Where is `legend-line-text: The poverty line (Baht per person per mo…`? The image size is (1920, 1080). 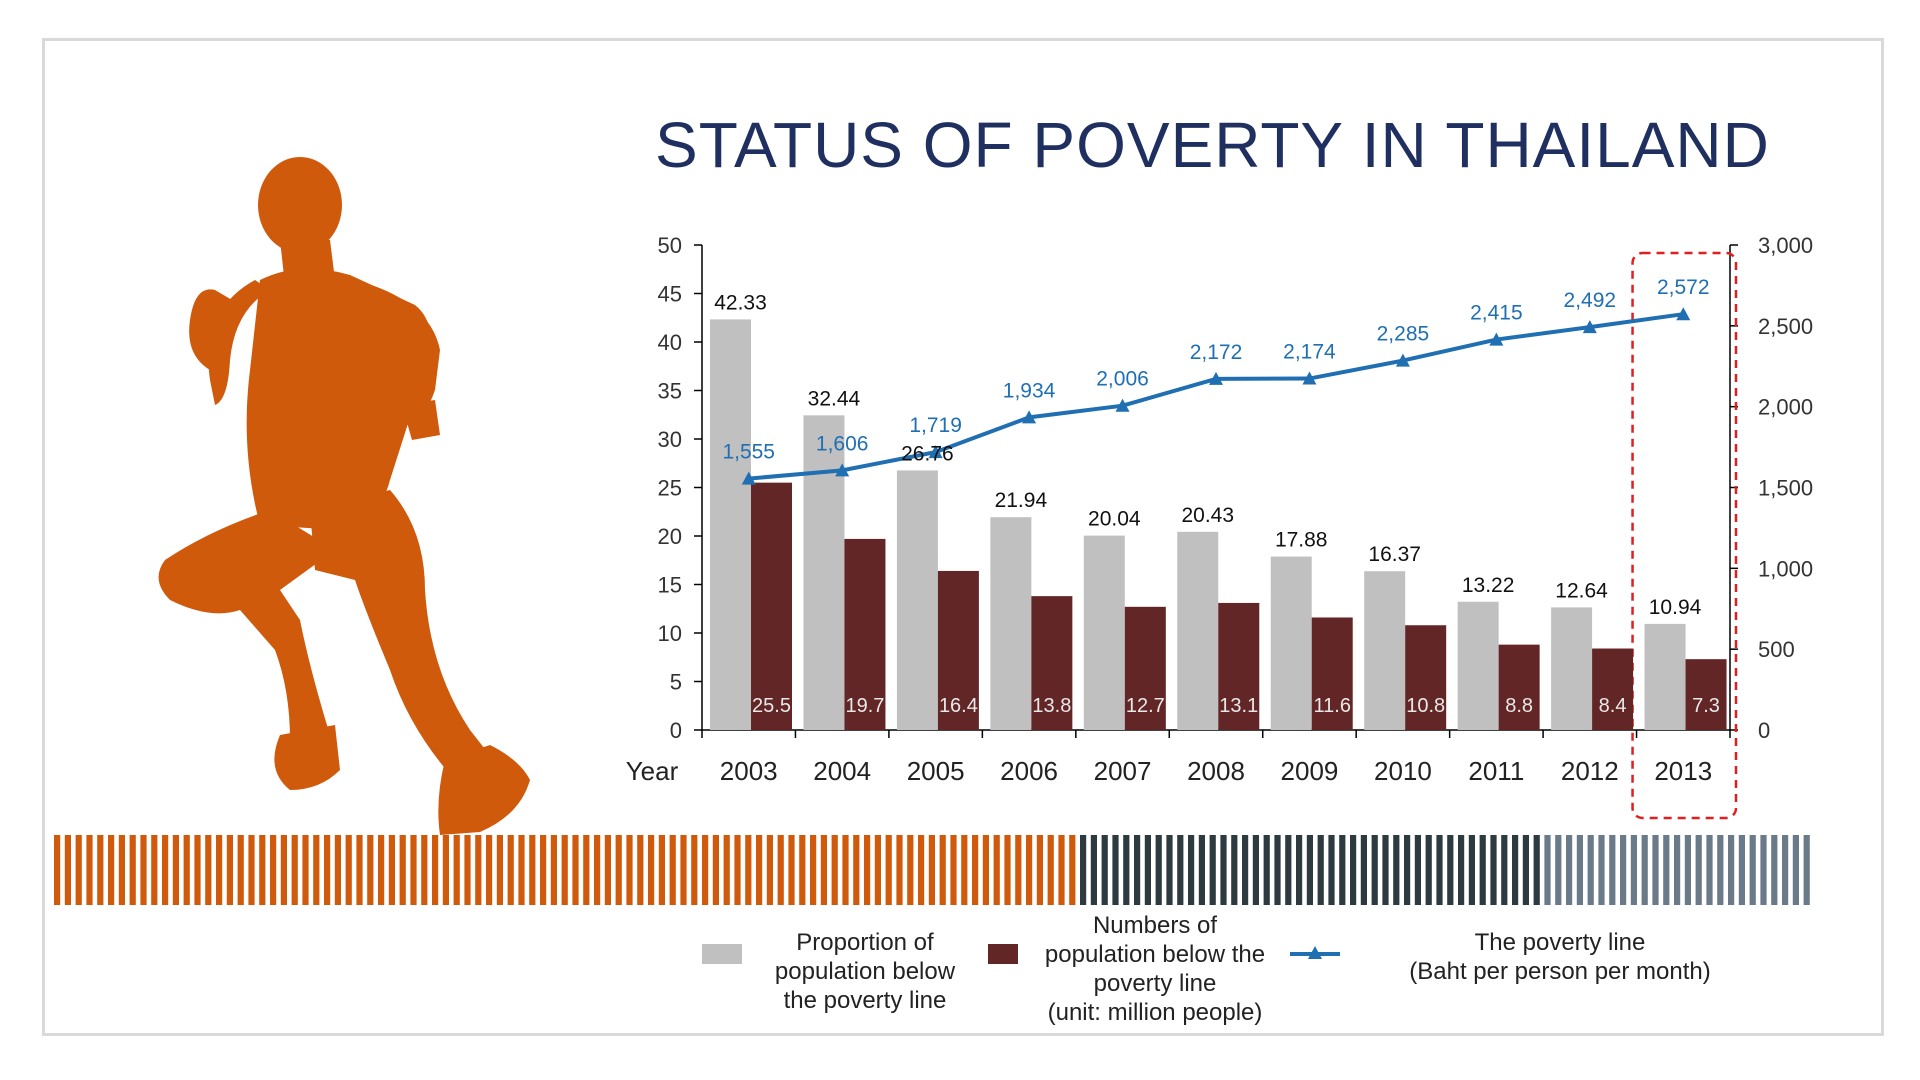
legend-line-text: The poverty line (Baht per person per mo… is located at coordinates (1560, 957).